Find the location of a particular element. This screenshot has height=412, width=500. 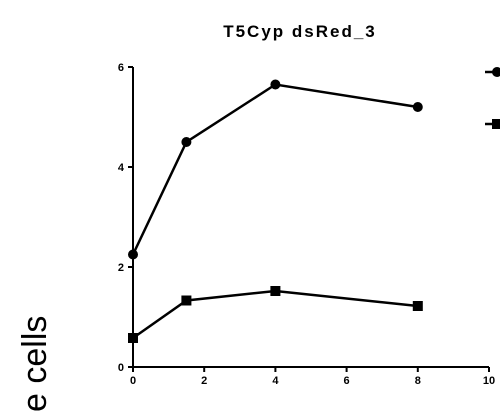

x-tick-label: 10 is located at coordinates (489, 381).